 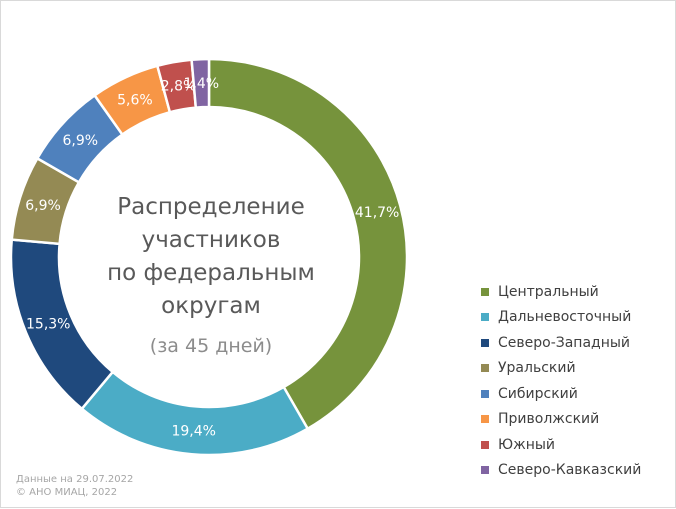 What do you see at coordinates (377, 213) in the screenshot?
I see `data-label-central: 41,7%` at bounding box center [377, 213].